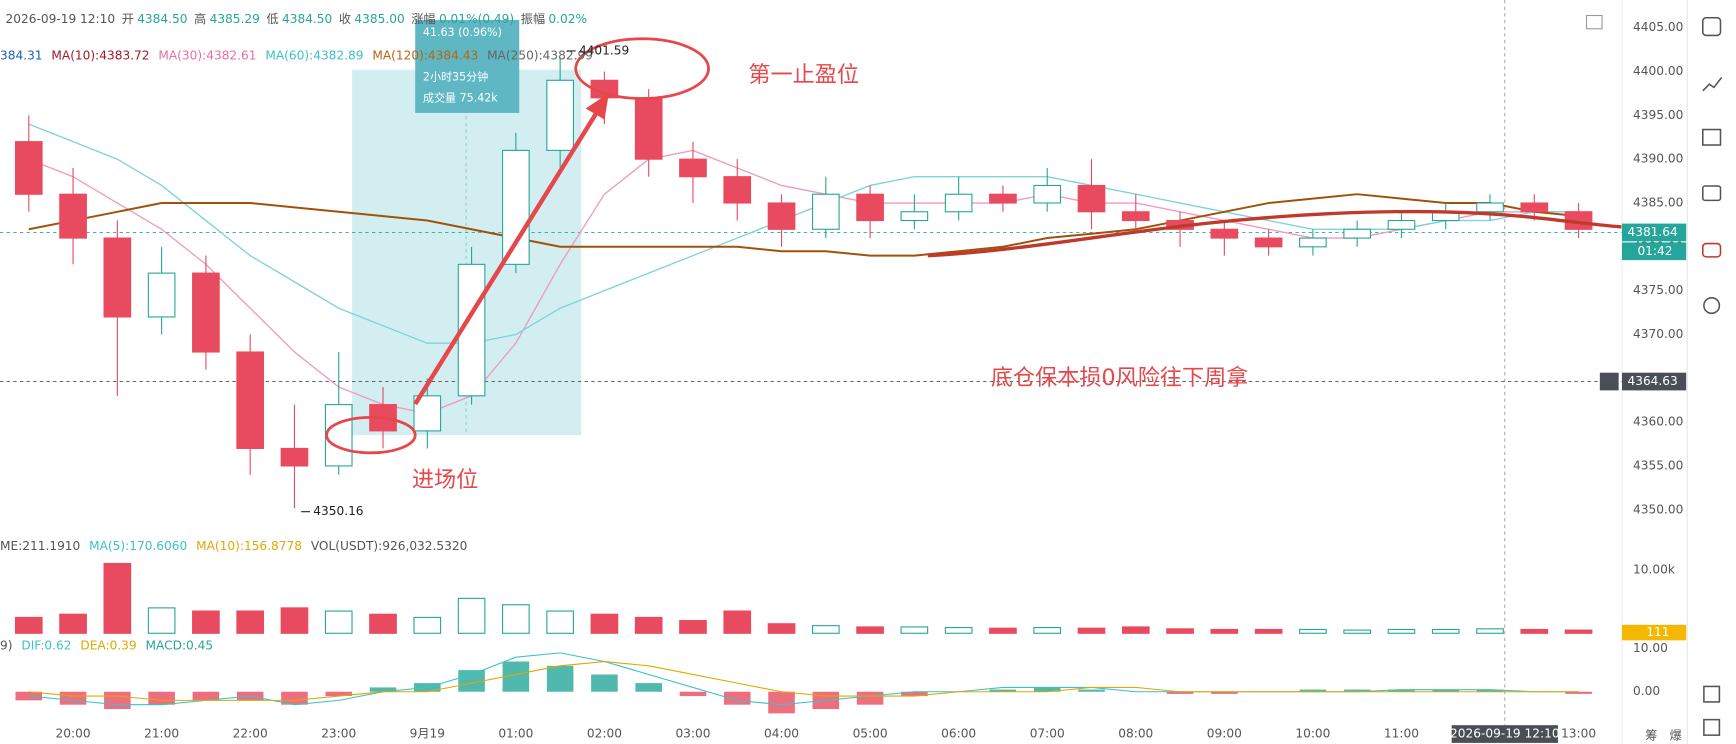 The width and height of the screenshot is (1736, 744). What do you see at coordinates (1047, 734) in the screenshot?
I see `x-tick-label: 07:00` at bounding box center [1047, 734].